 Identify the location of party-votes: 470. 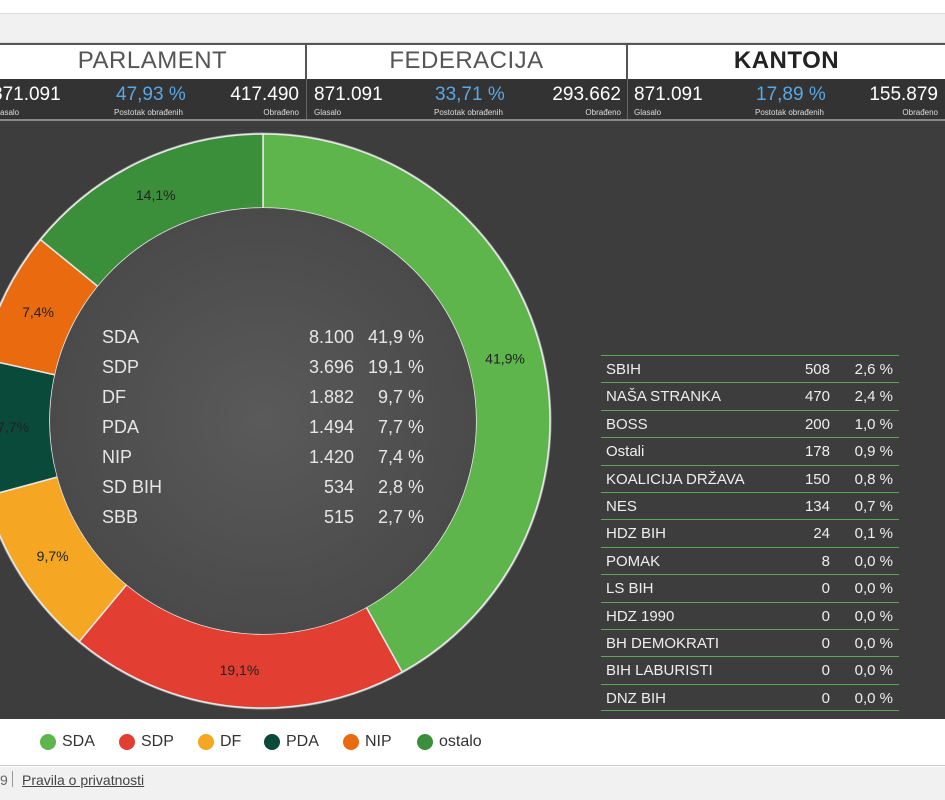
(817, 397).